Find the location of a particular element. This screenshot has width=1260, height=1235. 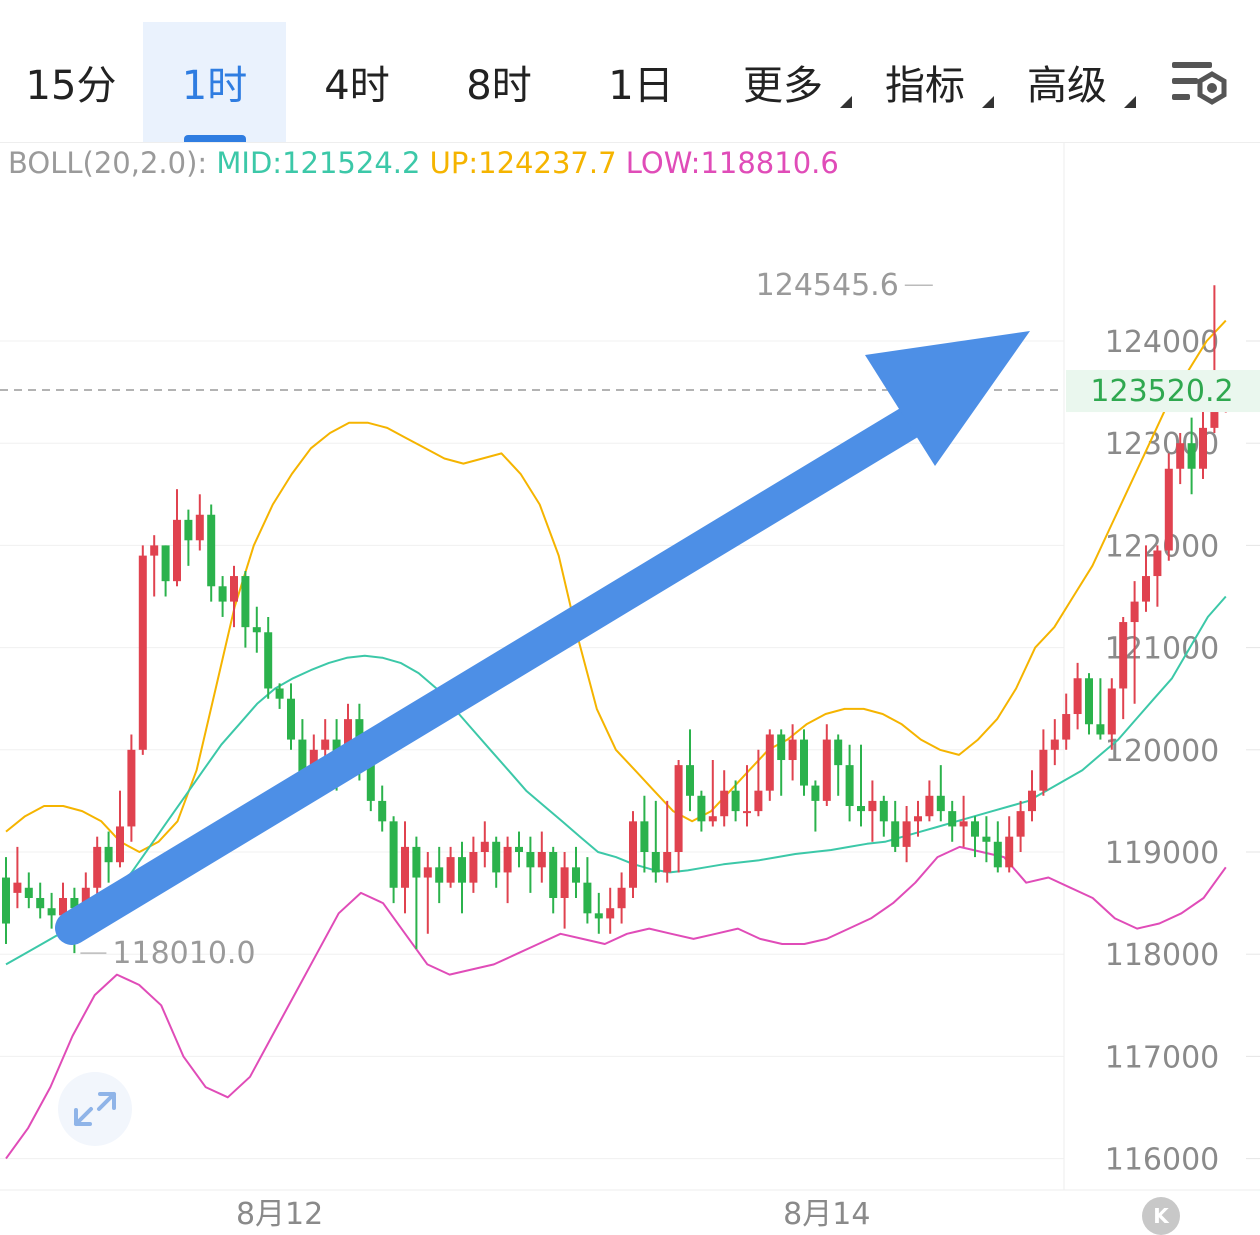

tab-label: 指标 is located at coordinates (925, 86).